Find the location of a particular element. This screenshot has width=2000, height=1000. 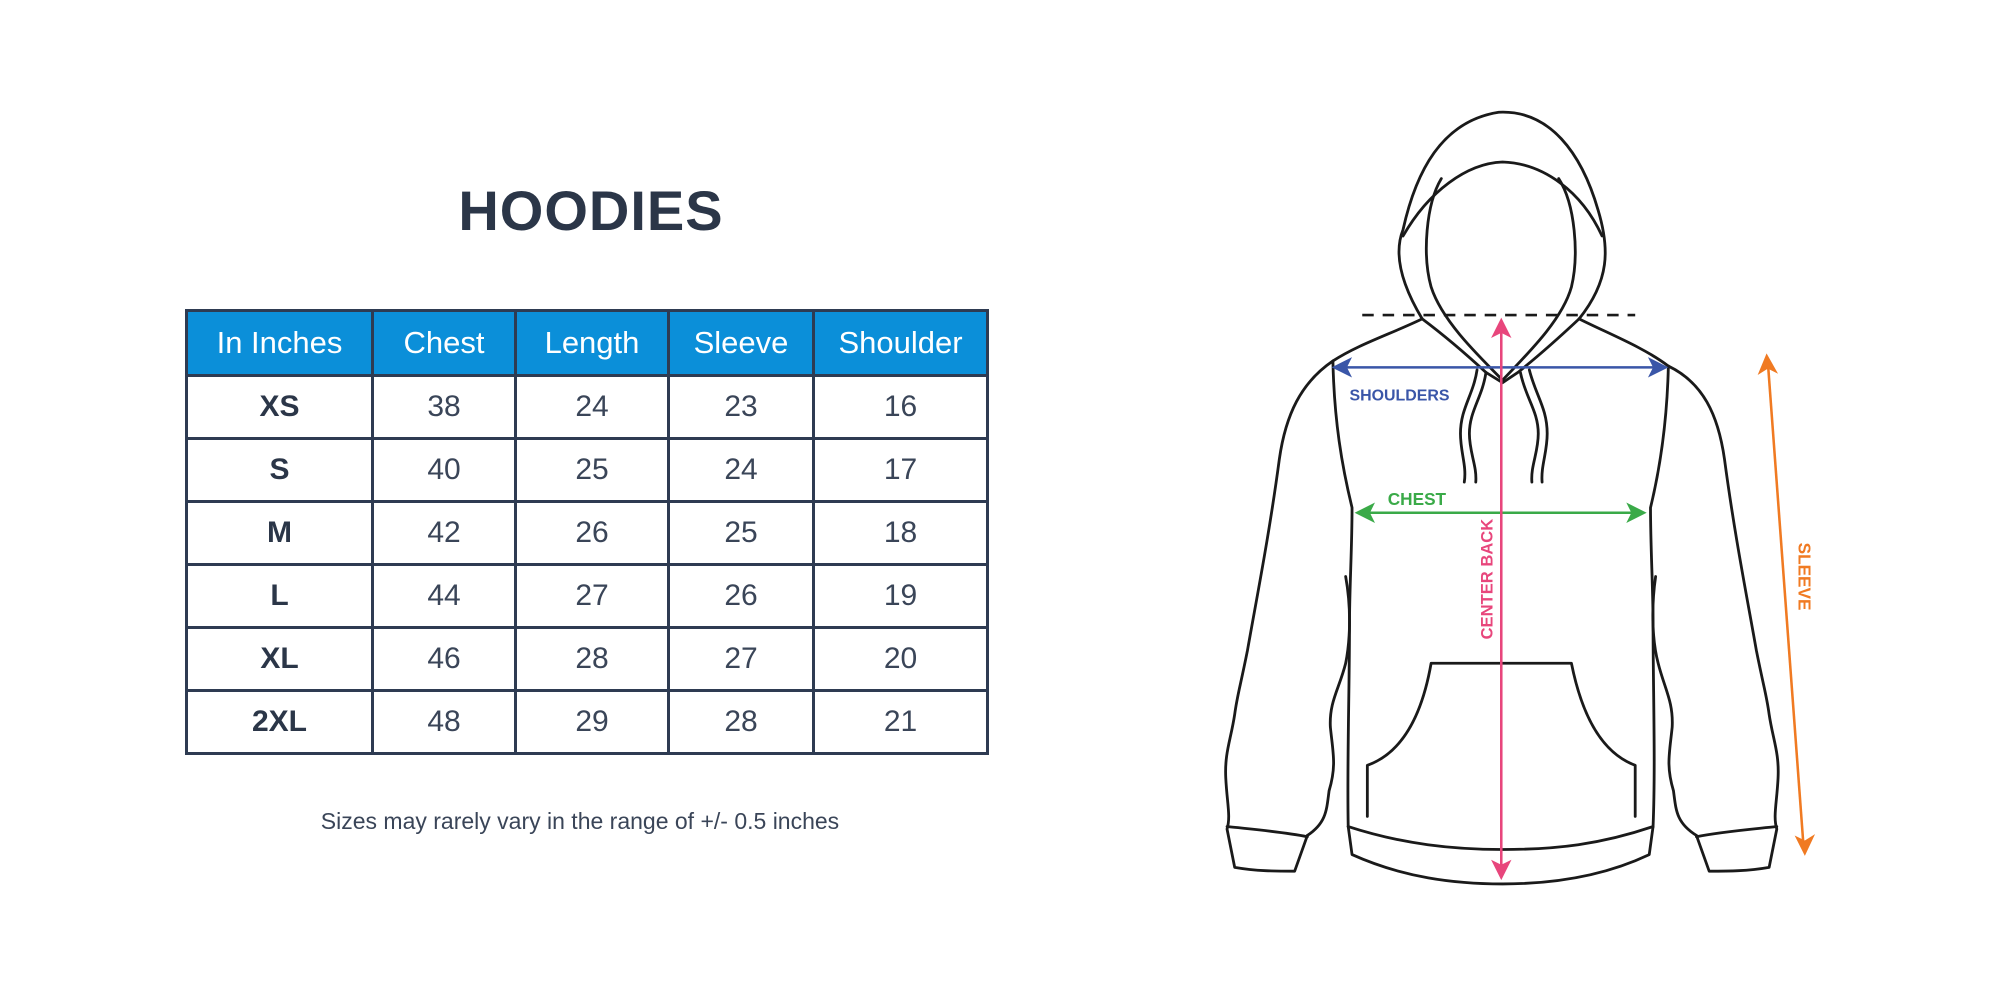

table-row: M 42 26 25 18 is located at coordinates (587, 533).